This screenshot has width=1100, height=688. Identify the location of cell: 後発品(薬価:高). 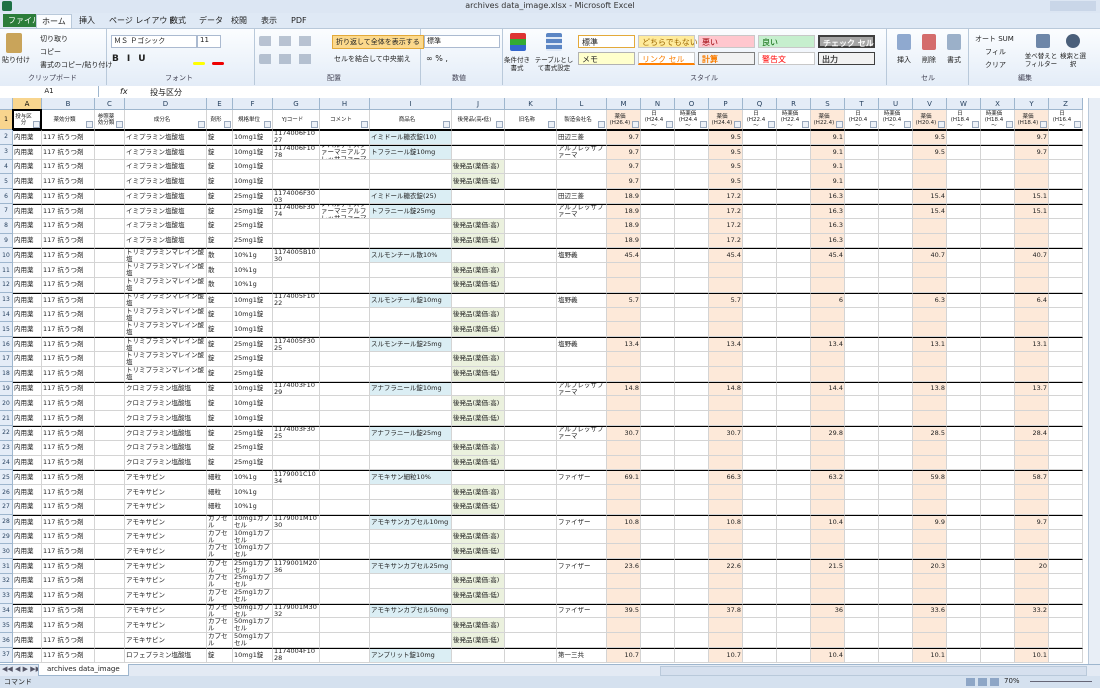
(478, 359).